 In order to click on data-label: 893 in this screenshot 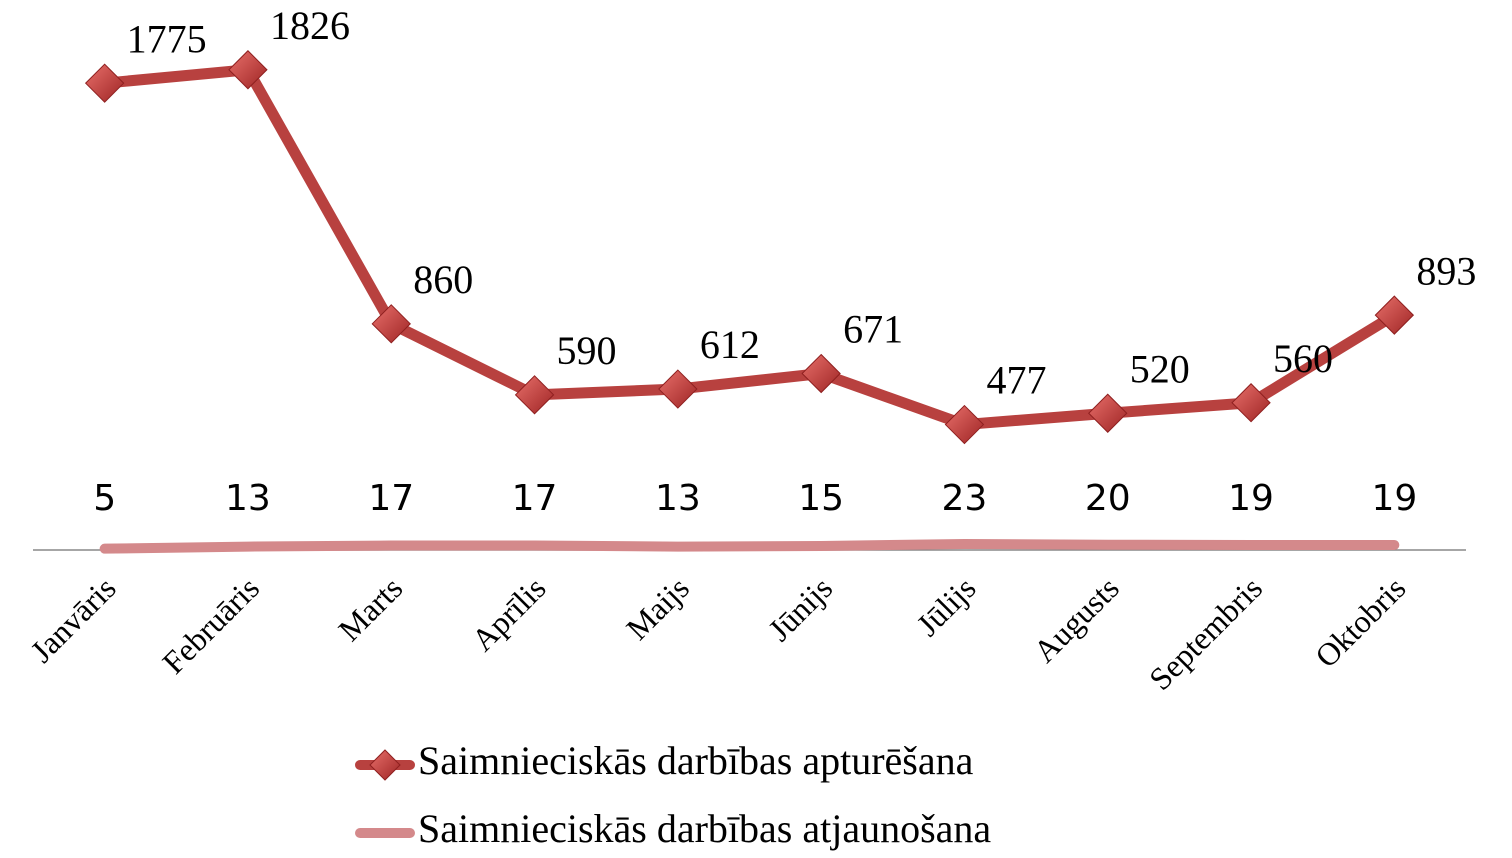, I will do `click(1446, 270)`.